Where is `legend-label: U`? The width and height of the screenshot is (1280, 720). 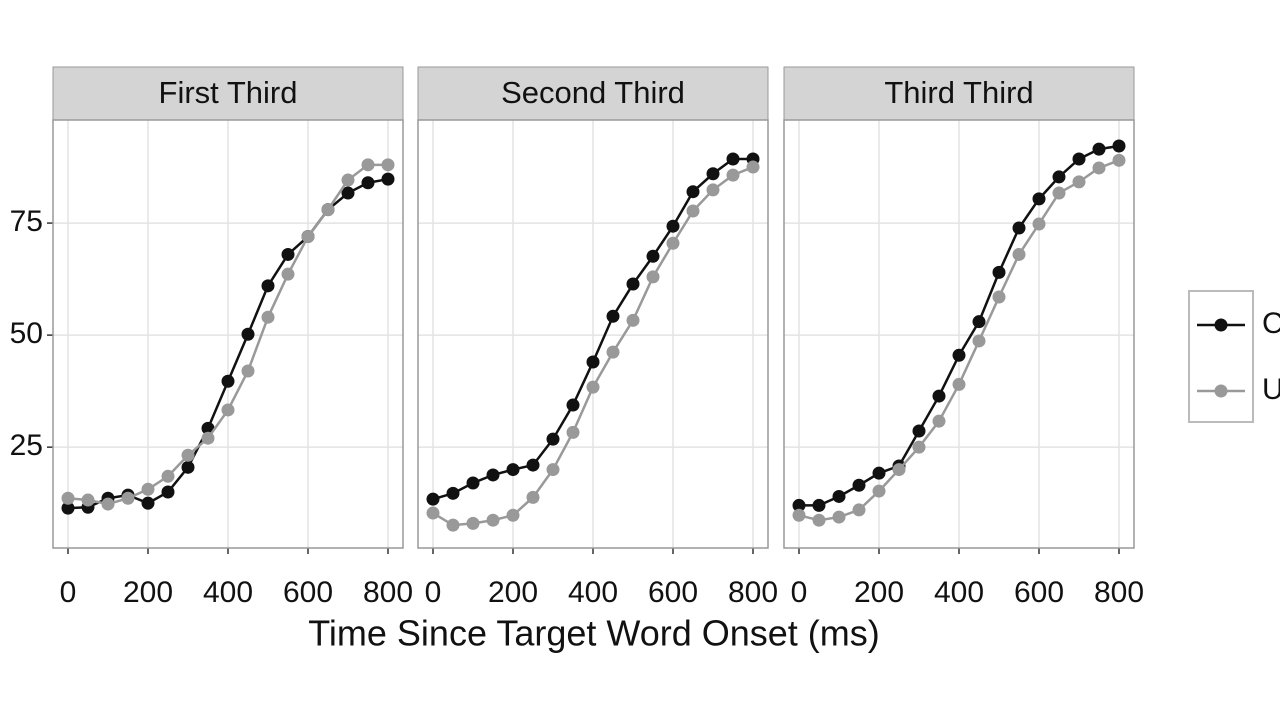
legend-label: U is located at coordinates (1271, 389).